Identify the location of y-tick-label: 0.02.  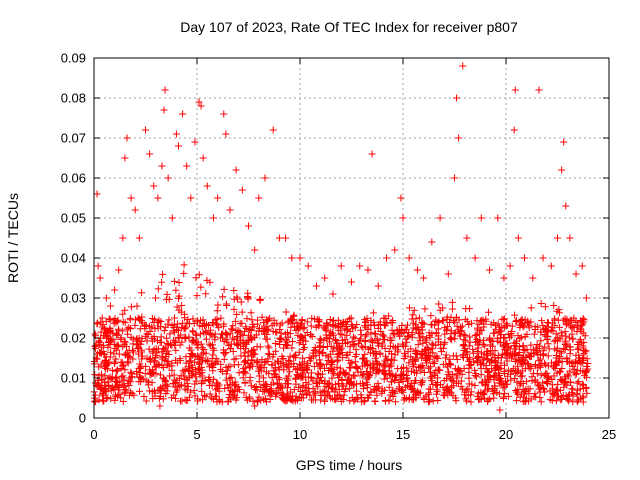
(73, 338).